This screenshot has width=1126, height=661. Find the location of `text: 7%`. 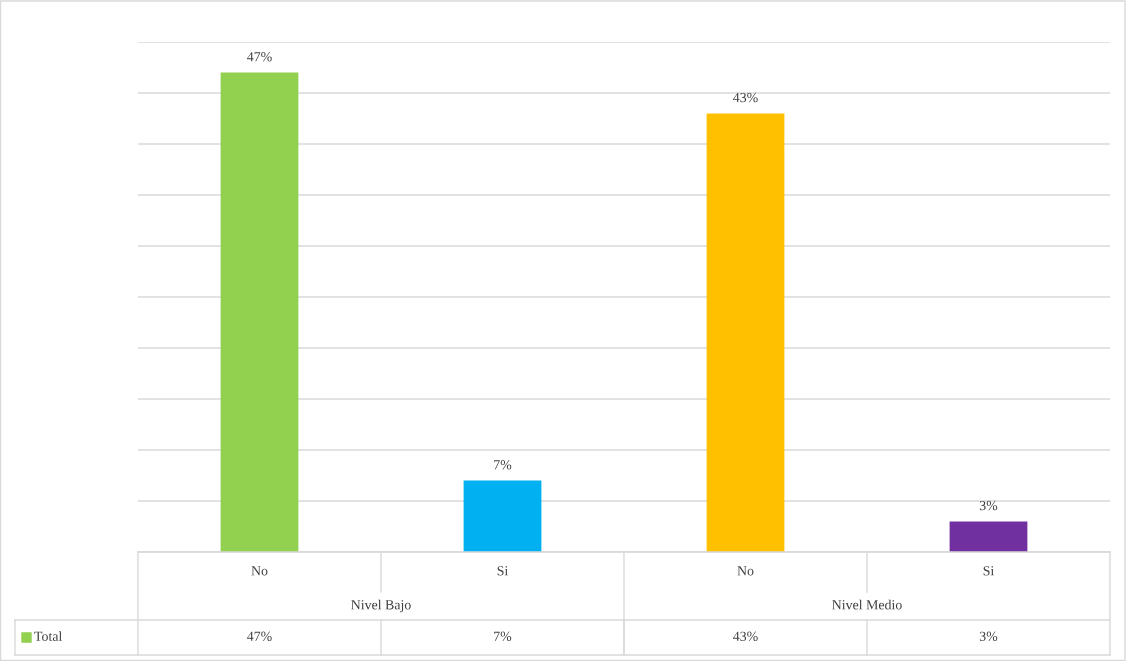

text: 7% is located at coordinates (503, 465).